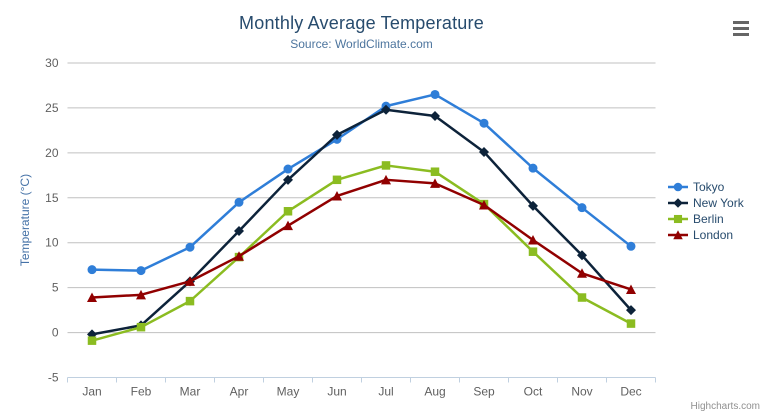 The image size is (769, 416). I want to click on x-axis-tick-label: Jan, so click(91, 392).